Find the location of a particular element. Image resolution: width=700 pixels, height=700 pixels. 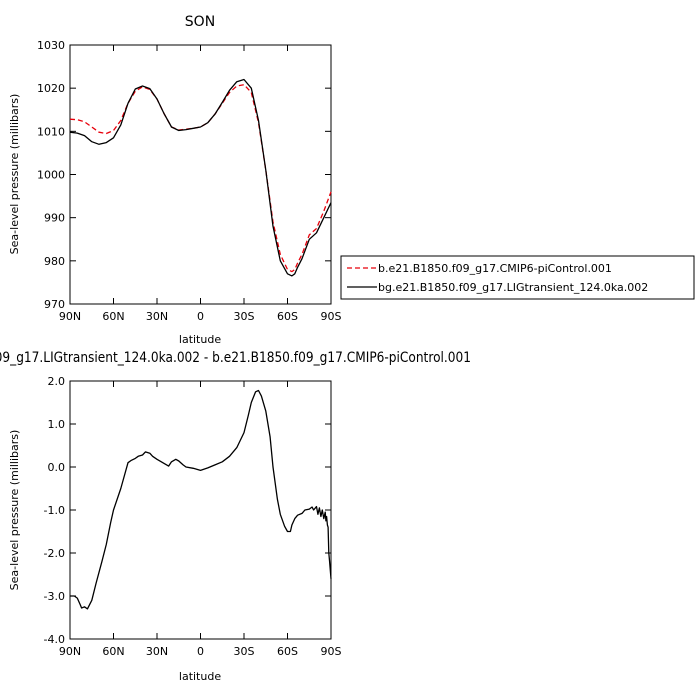

y-tick-label: -1.0 is located at coordinates (54, 510).